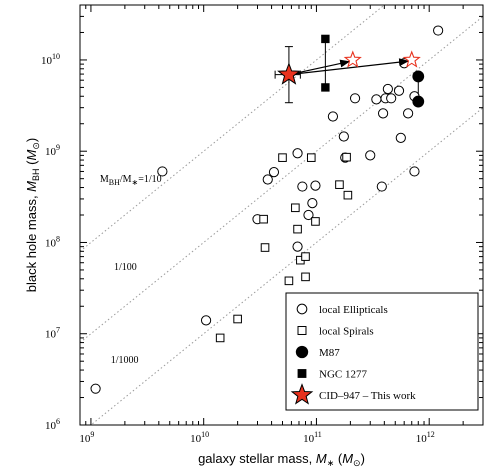 The height and width of the screenshot is (471, 490). What do you see at coordinates (52, 333) in the screenshot?
I see `y-tick-label-1: 10⁷` at bounding box center [52, 333].